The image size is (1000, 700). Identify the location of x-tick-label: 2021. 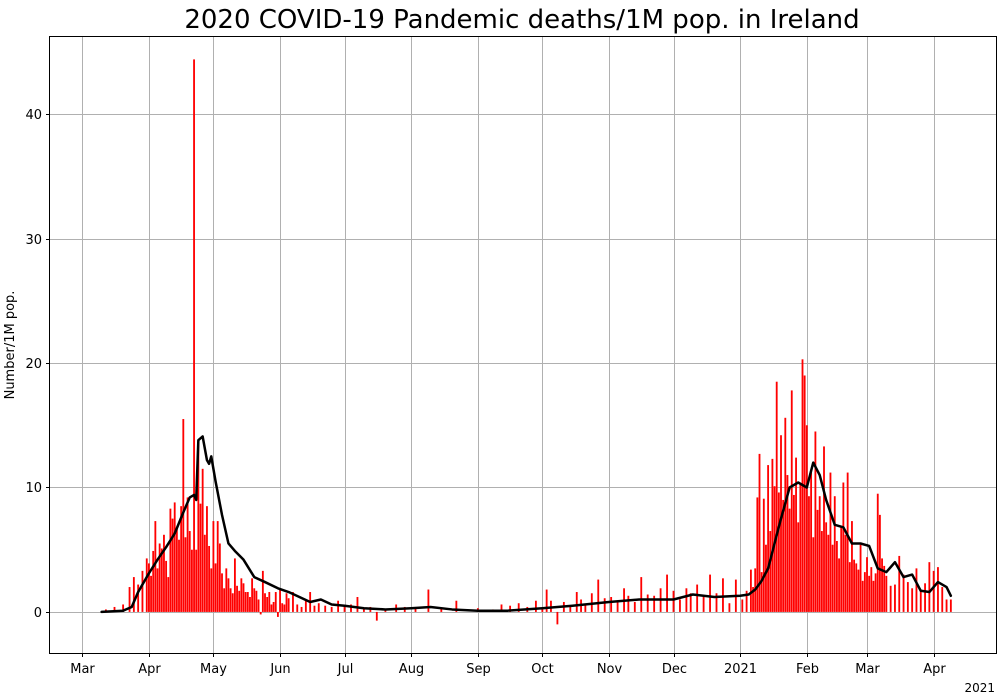
(740, 669).